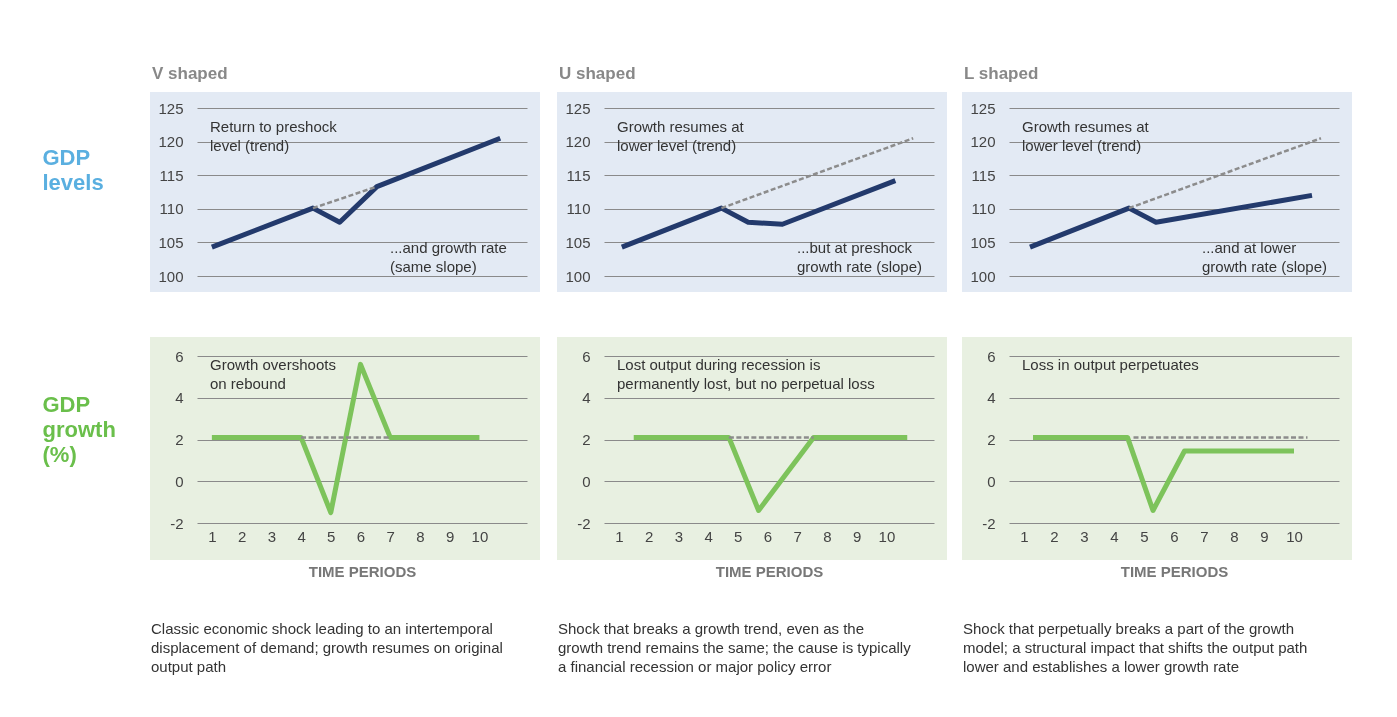  I want to click on y-axis-title: GDP growth (%), so click(79, 429).